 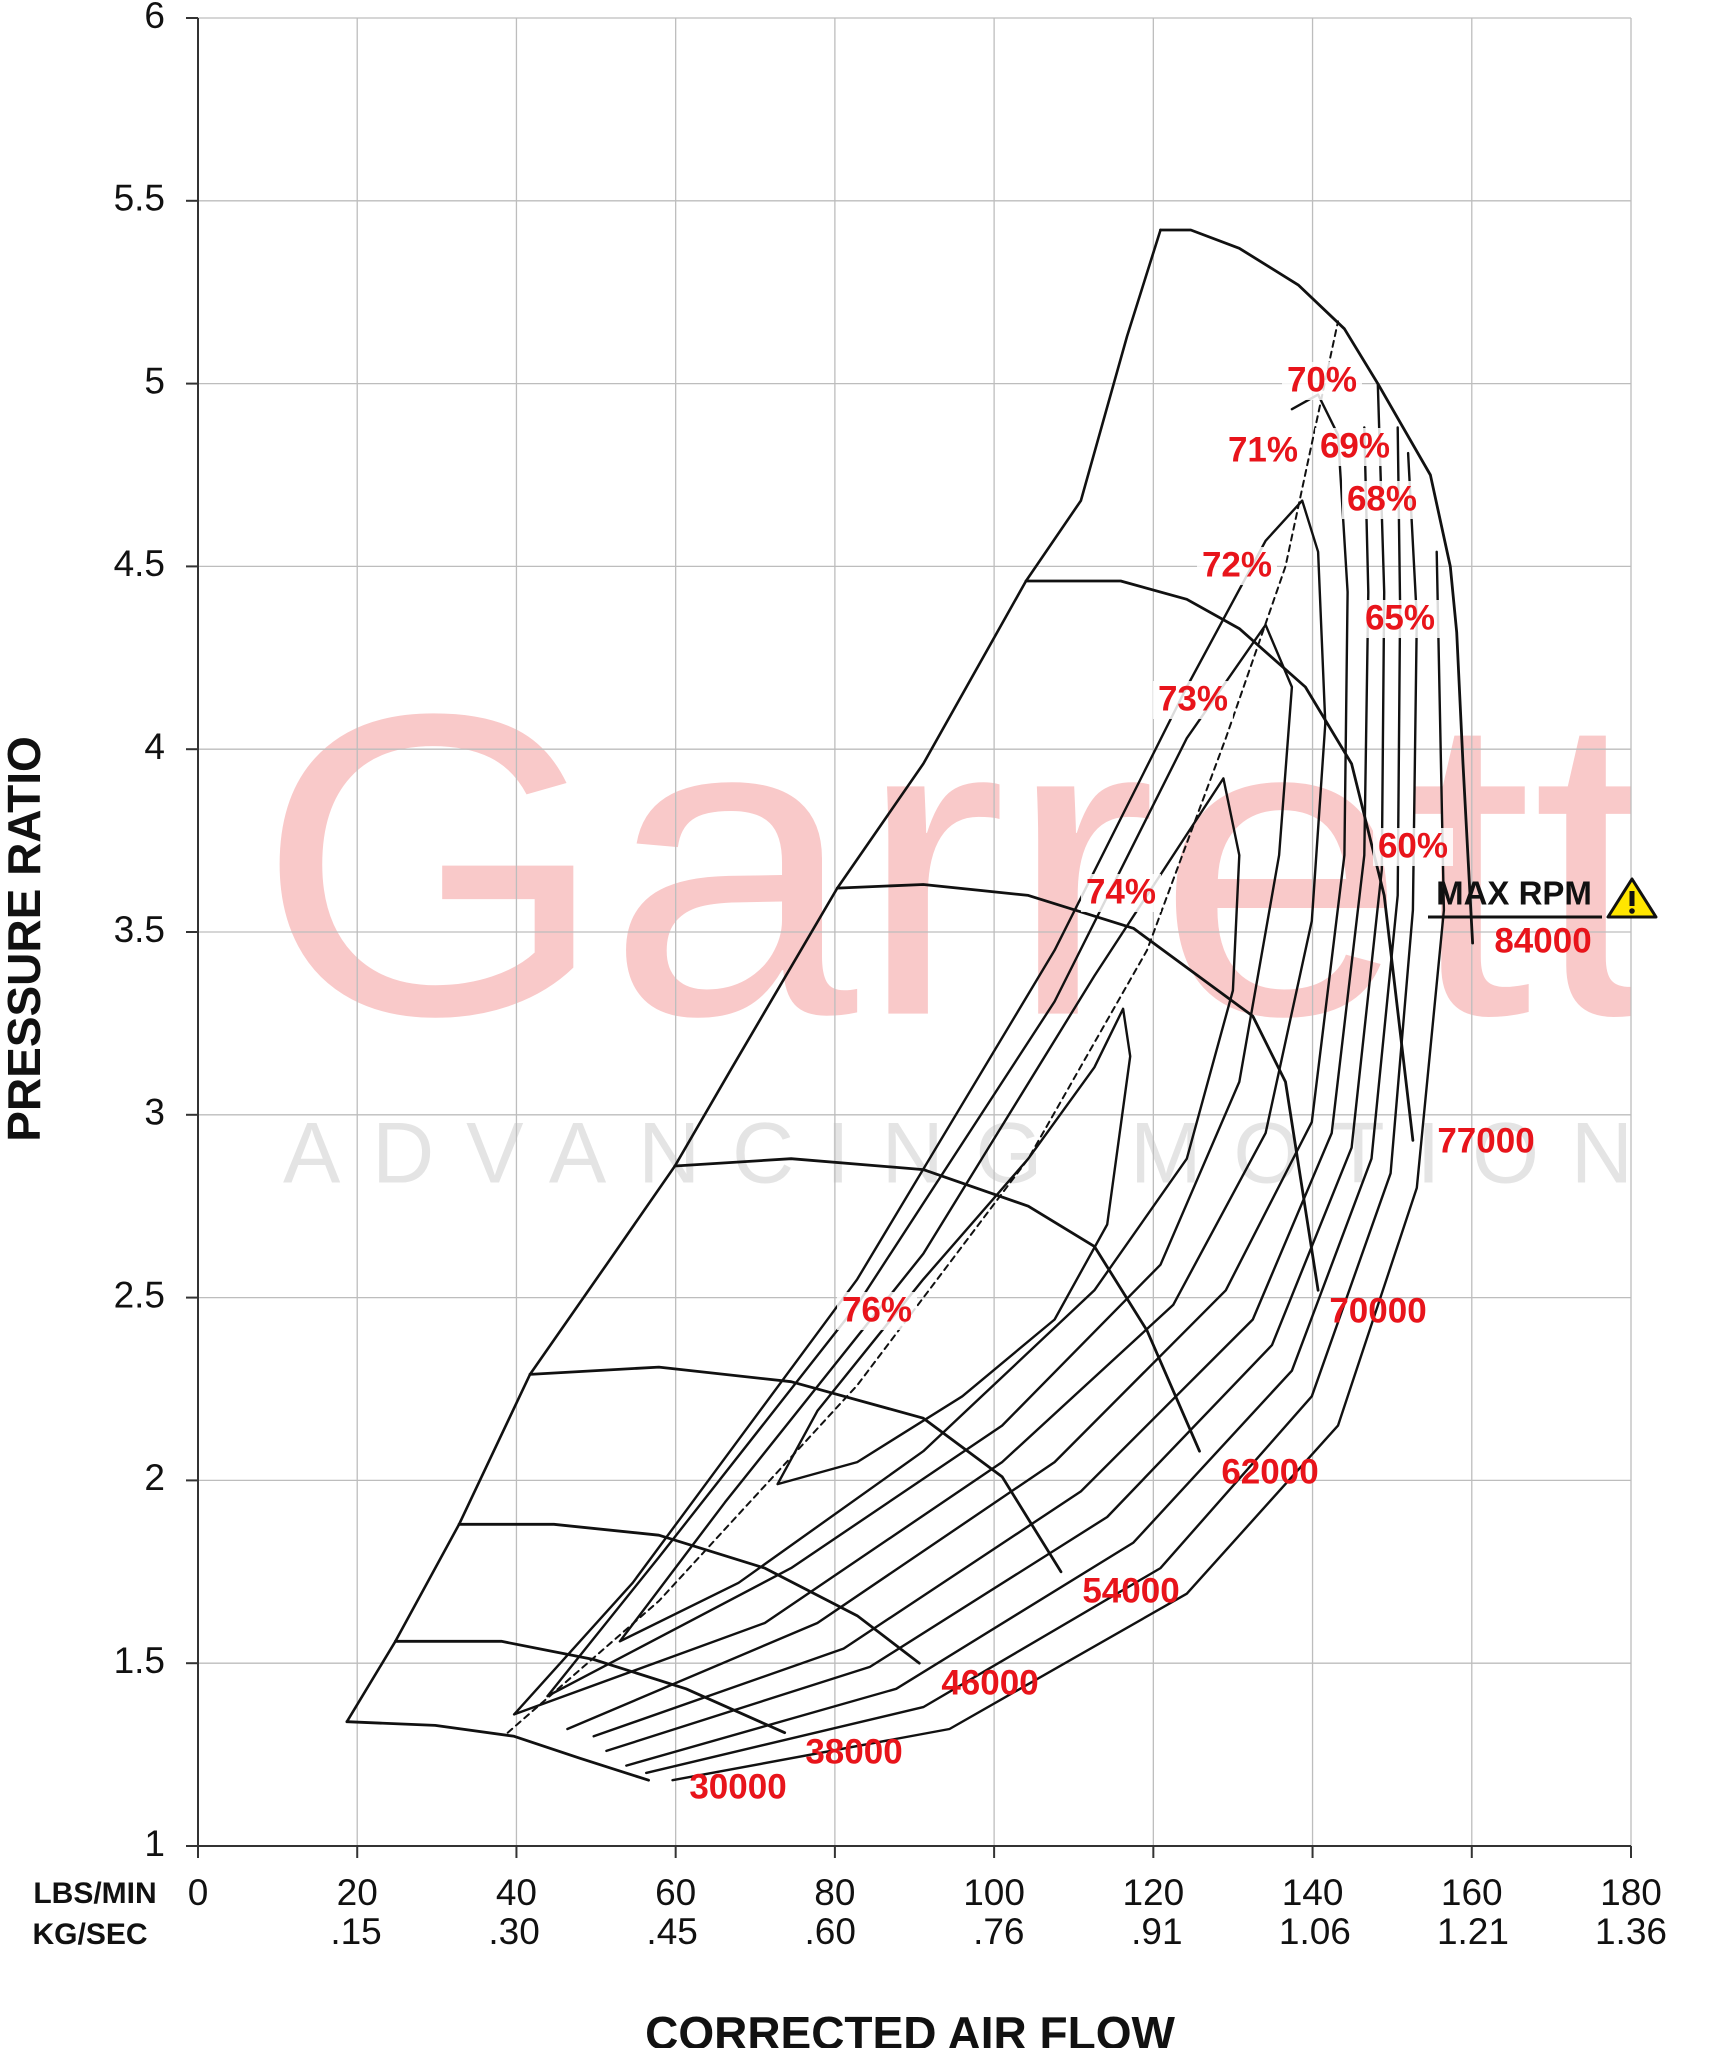 What do you see at coordinates (1542, 940) in the screenshot?
I see `speed-line-label: 84000` at bounding box center [1542, 940].